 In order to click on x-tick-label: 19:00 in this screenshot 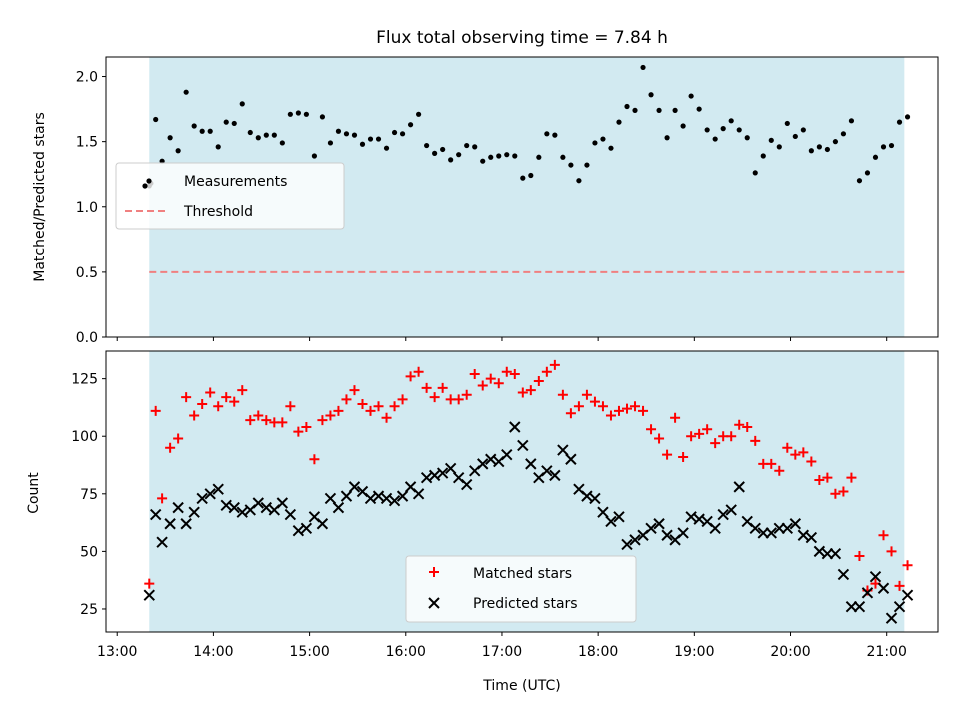, I will do `click(694, 652)`.